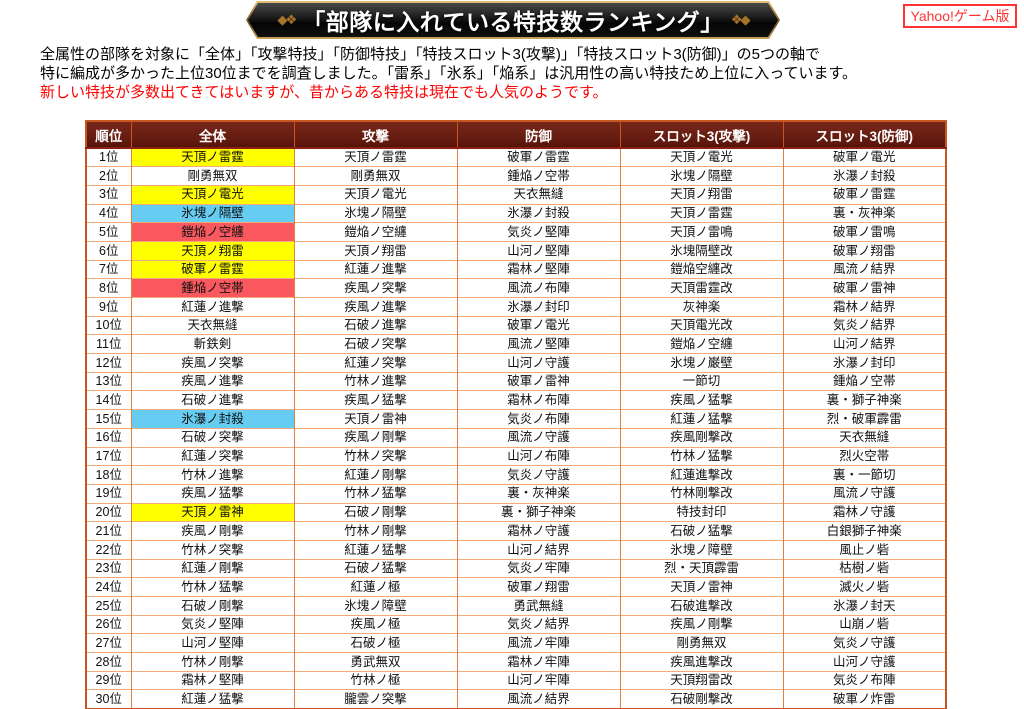 The height and width of the screenshot is (709, 1024). What do you see at coordinates (108, 662) in the screenshot?
I see `rank-cell: 28位` at bounding box center [108, 662].